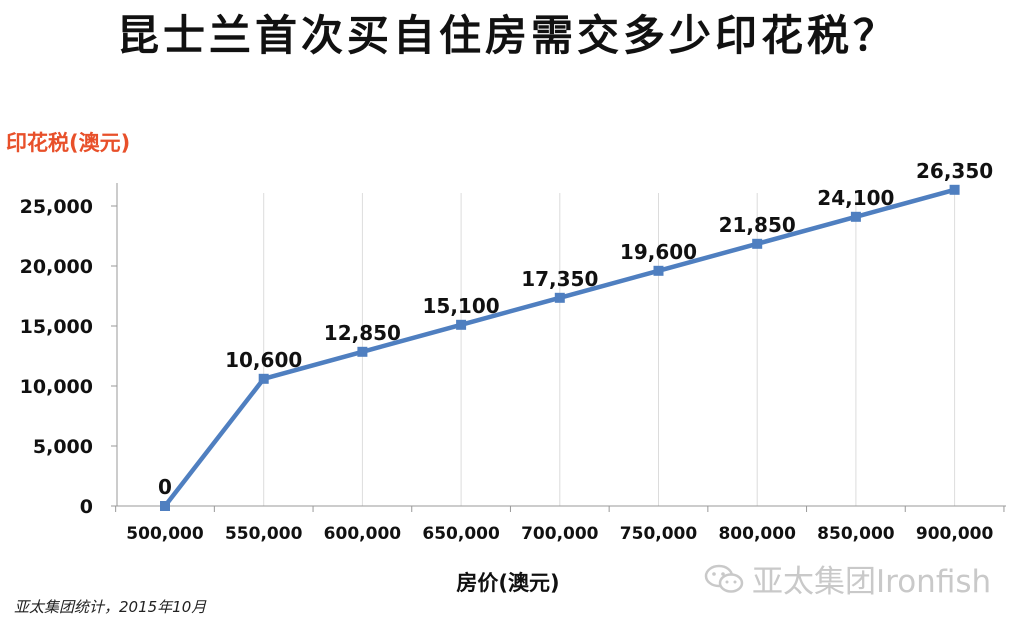 This screenshot has height=625, width=1016. Describe the element at coordinates (658, 252) in the screenshot. I see `data-label-5: 19,600` at that location.